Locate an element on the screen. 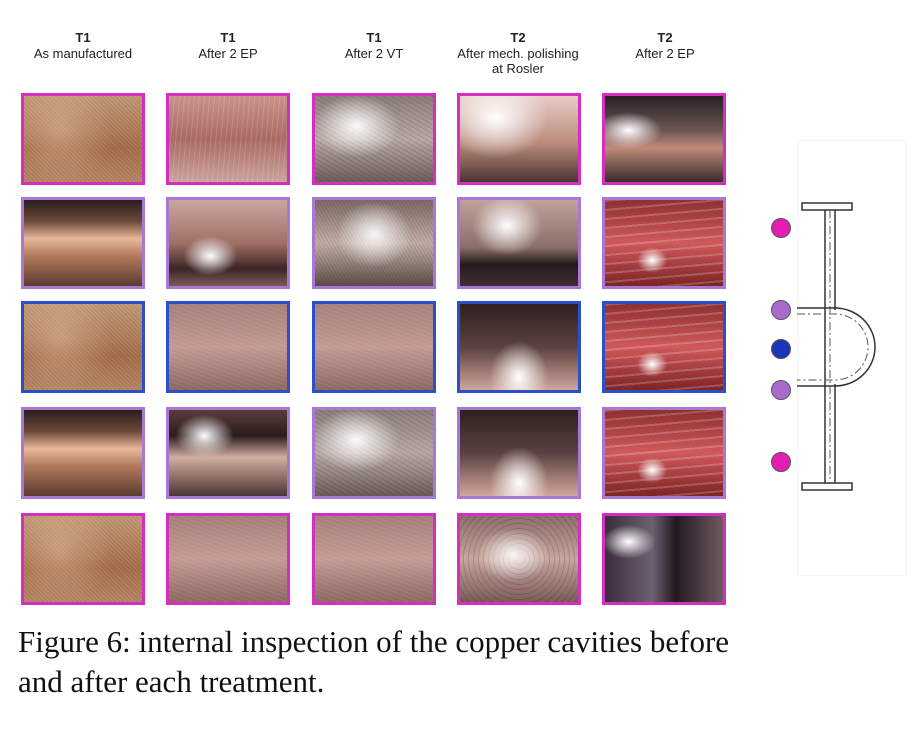 This screenshot has width=912, height=734. inspection-photo-r4c2 is located at coordinates (228, 453).